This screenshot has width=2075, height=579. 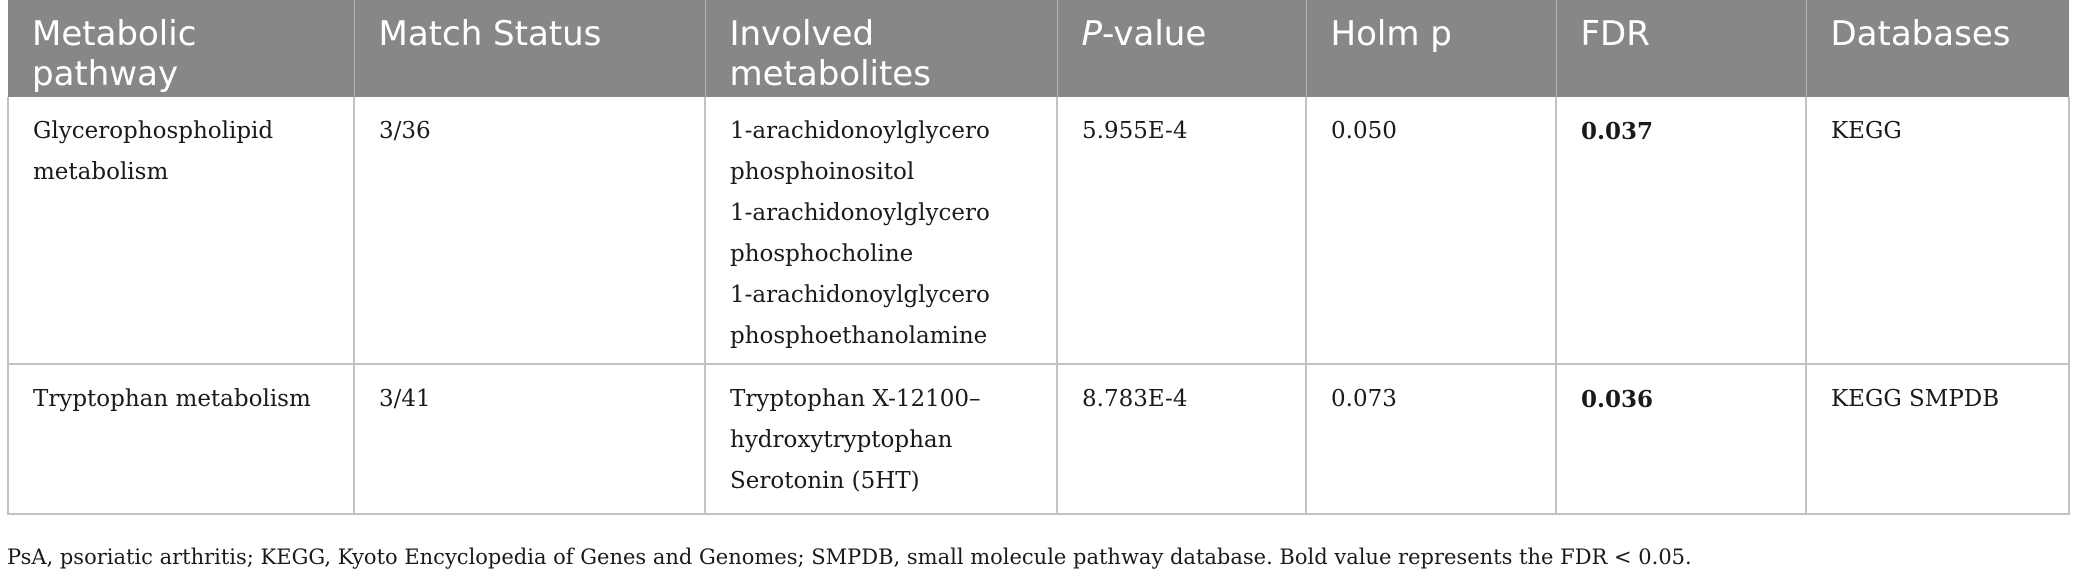 What do you see at coordinates (181, 231) in the screenshot?
I see `cell-pathway: Glycerophospholipid metabolism` at bounding box center [181, 231].